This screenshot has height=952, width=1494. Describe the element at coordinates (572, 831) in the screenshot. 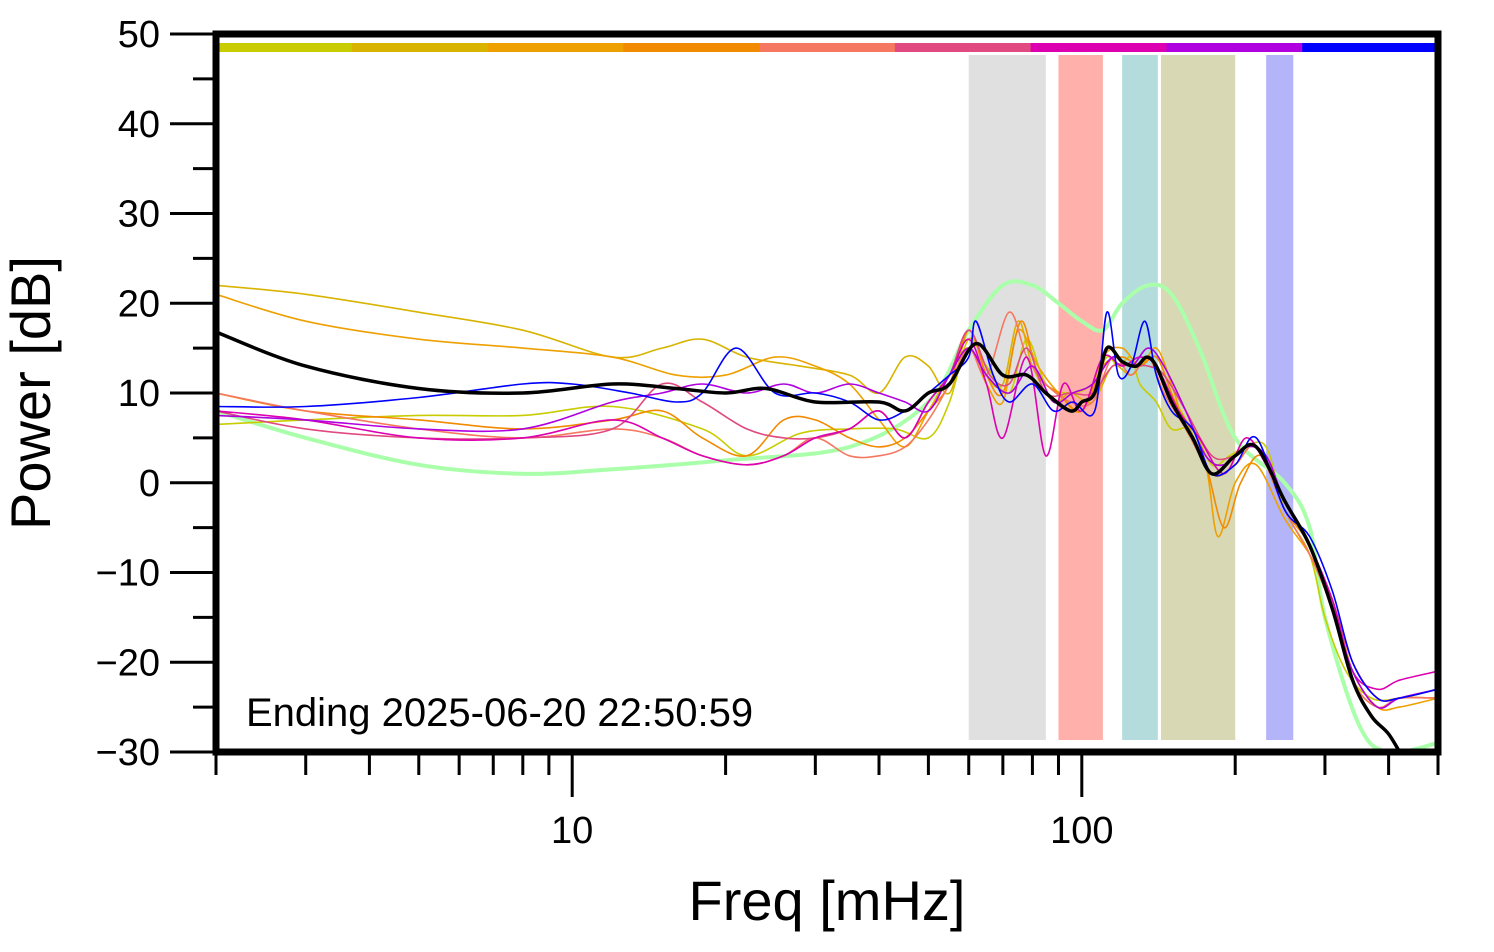

I see `x-tick-label: 10` at that location.